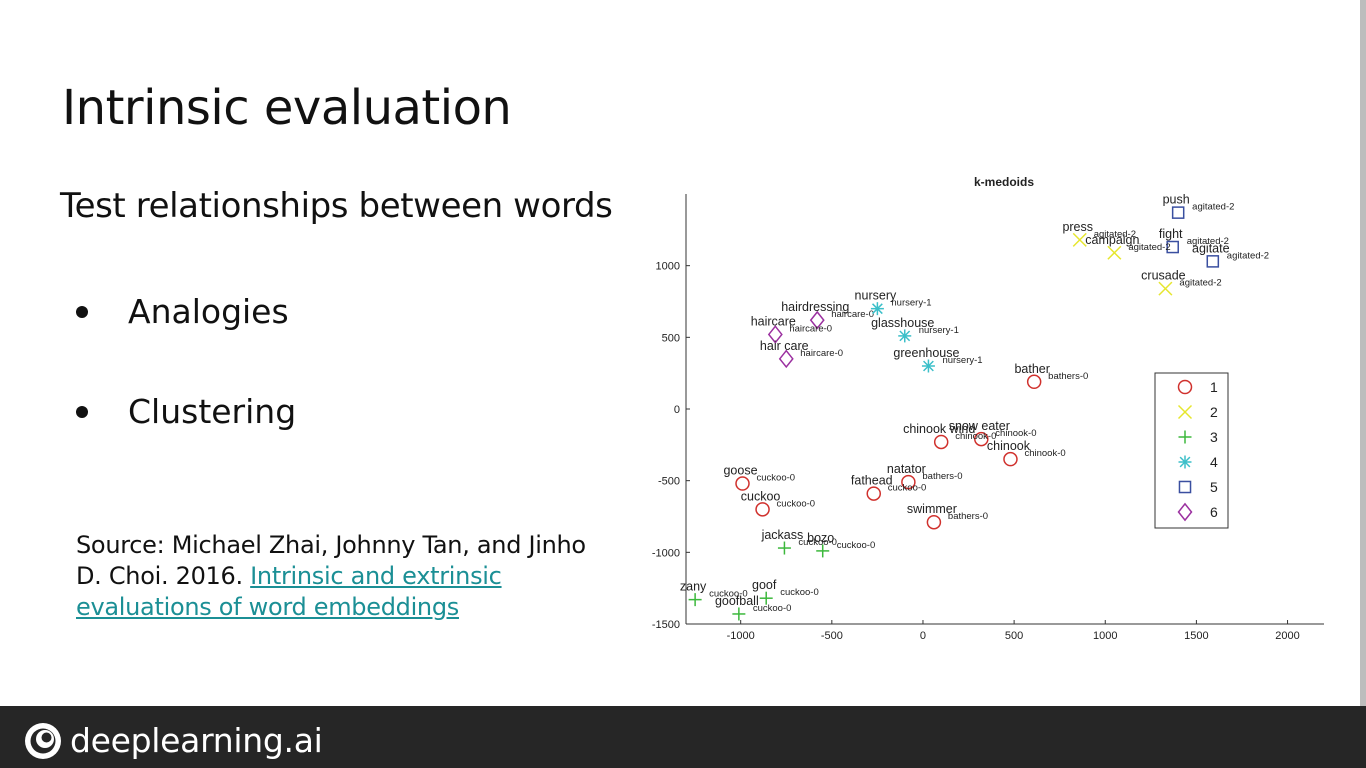 The image size is (1366, 768). What do you see at coordinates (1176, 200) in the screenshot?
I see `point-word-label: push` at bounding box center [1176, 200].